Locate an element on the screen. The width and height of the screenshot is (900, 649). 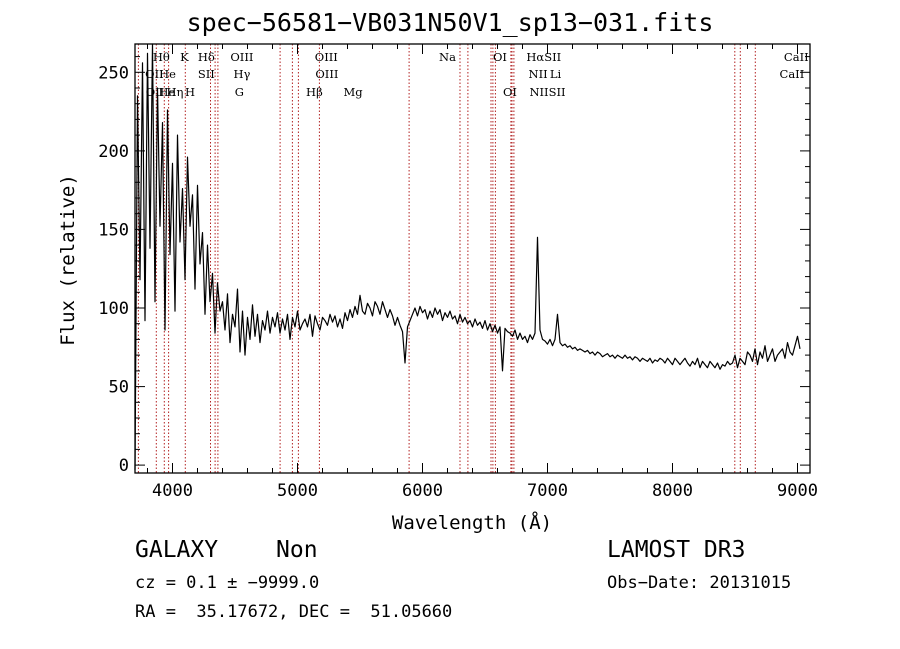
line-label: K is located at coordinates (184, 57).